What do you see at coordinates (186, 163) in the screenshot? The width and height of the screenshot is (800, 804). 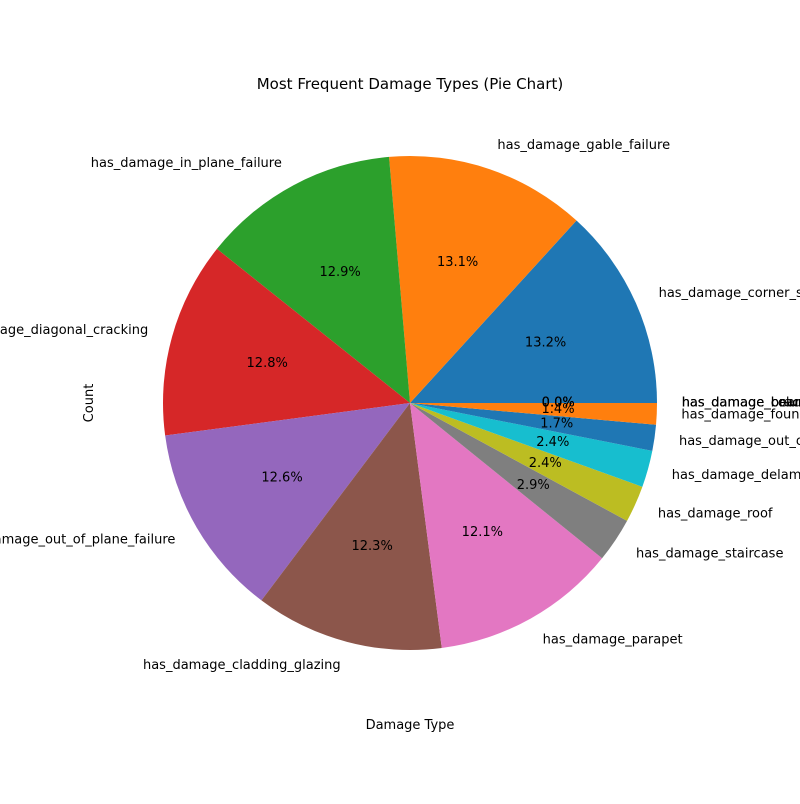 I see `slice-label-has-damage-in-plane-failure: has_damage_in_plane_failure` at bounding box center [186, 163].